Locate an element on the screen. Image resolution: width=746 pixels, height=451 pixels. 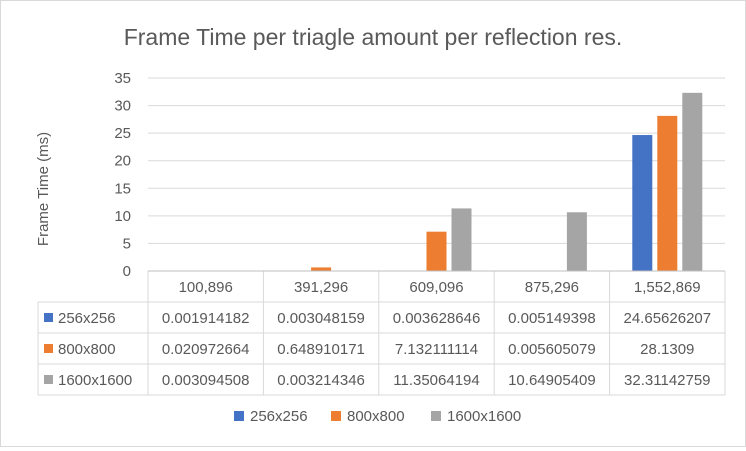
table-cell: 24.65626207 is located at coordinates (668, 318).